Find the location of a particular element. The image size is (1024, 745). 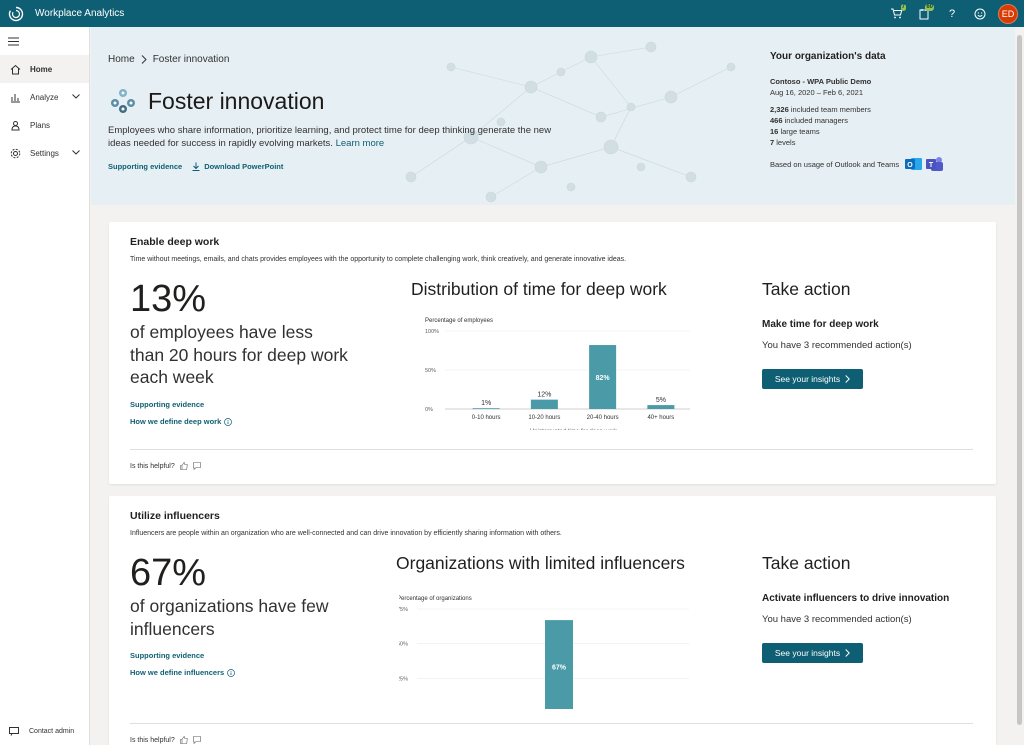

teams-icon: T is located at coordinates (935, 164).